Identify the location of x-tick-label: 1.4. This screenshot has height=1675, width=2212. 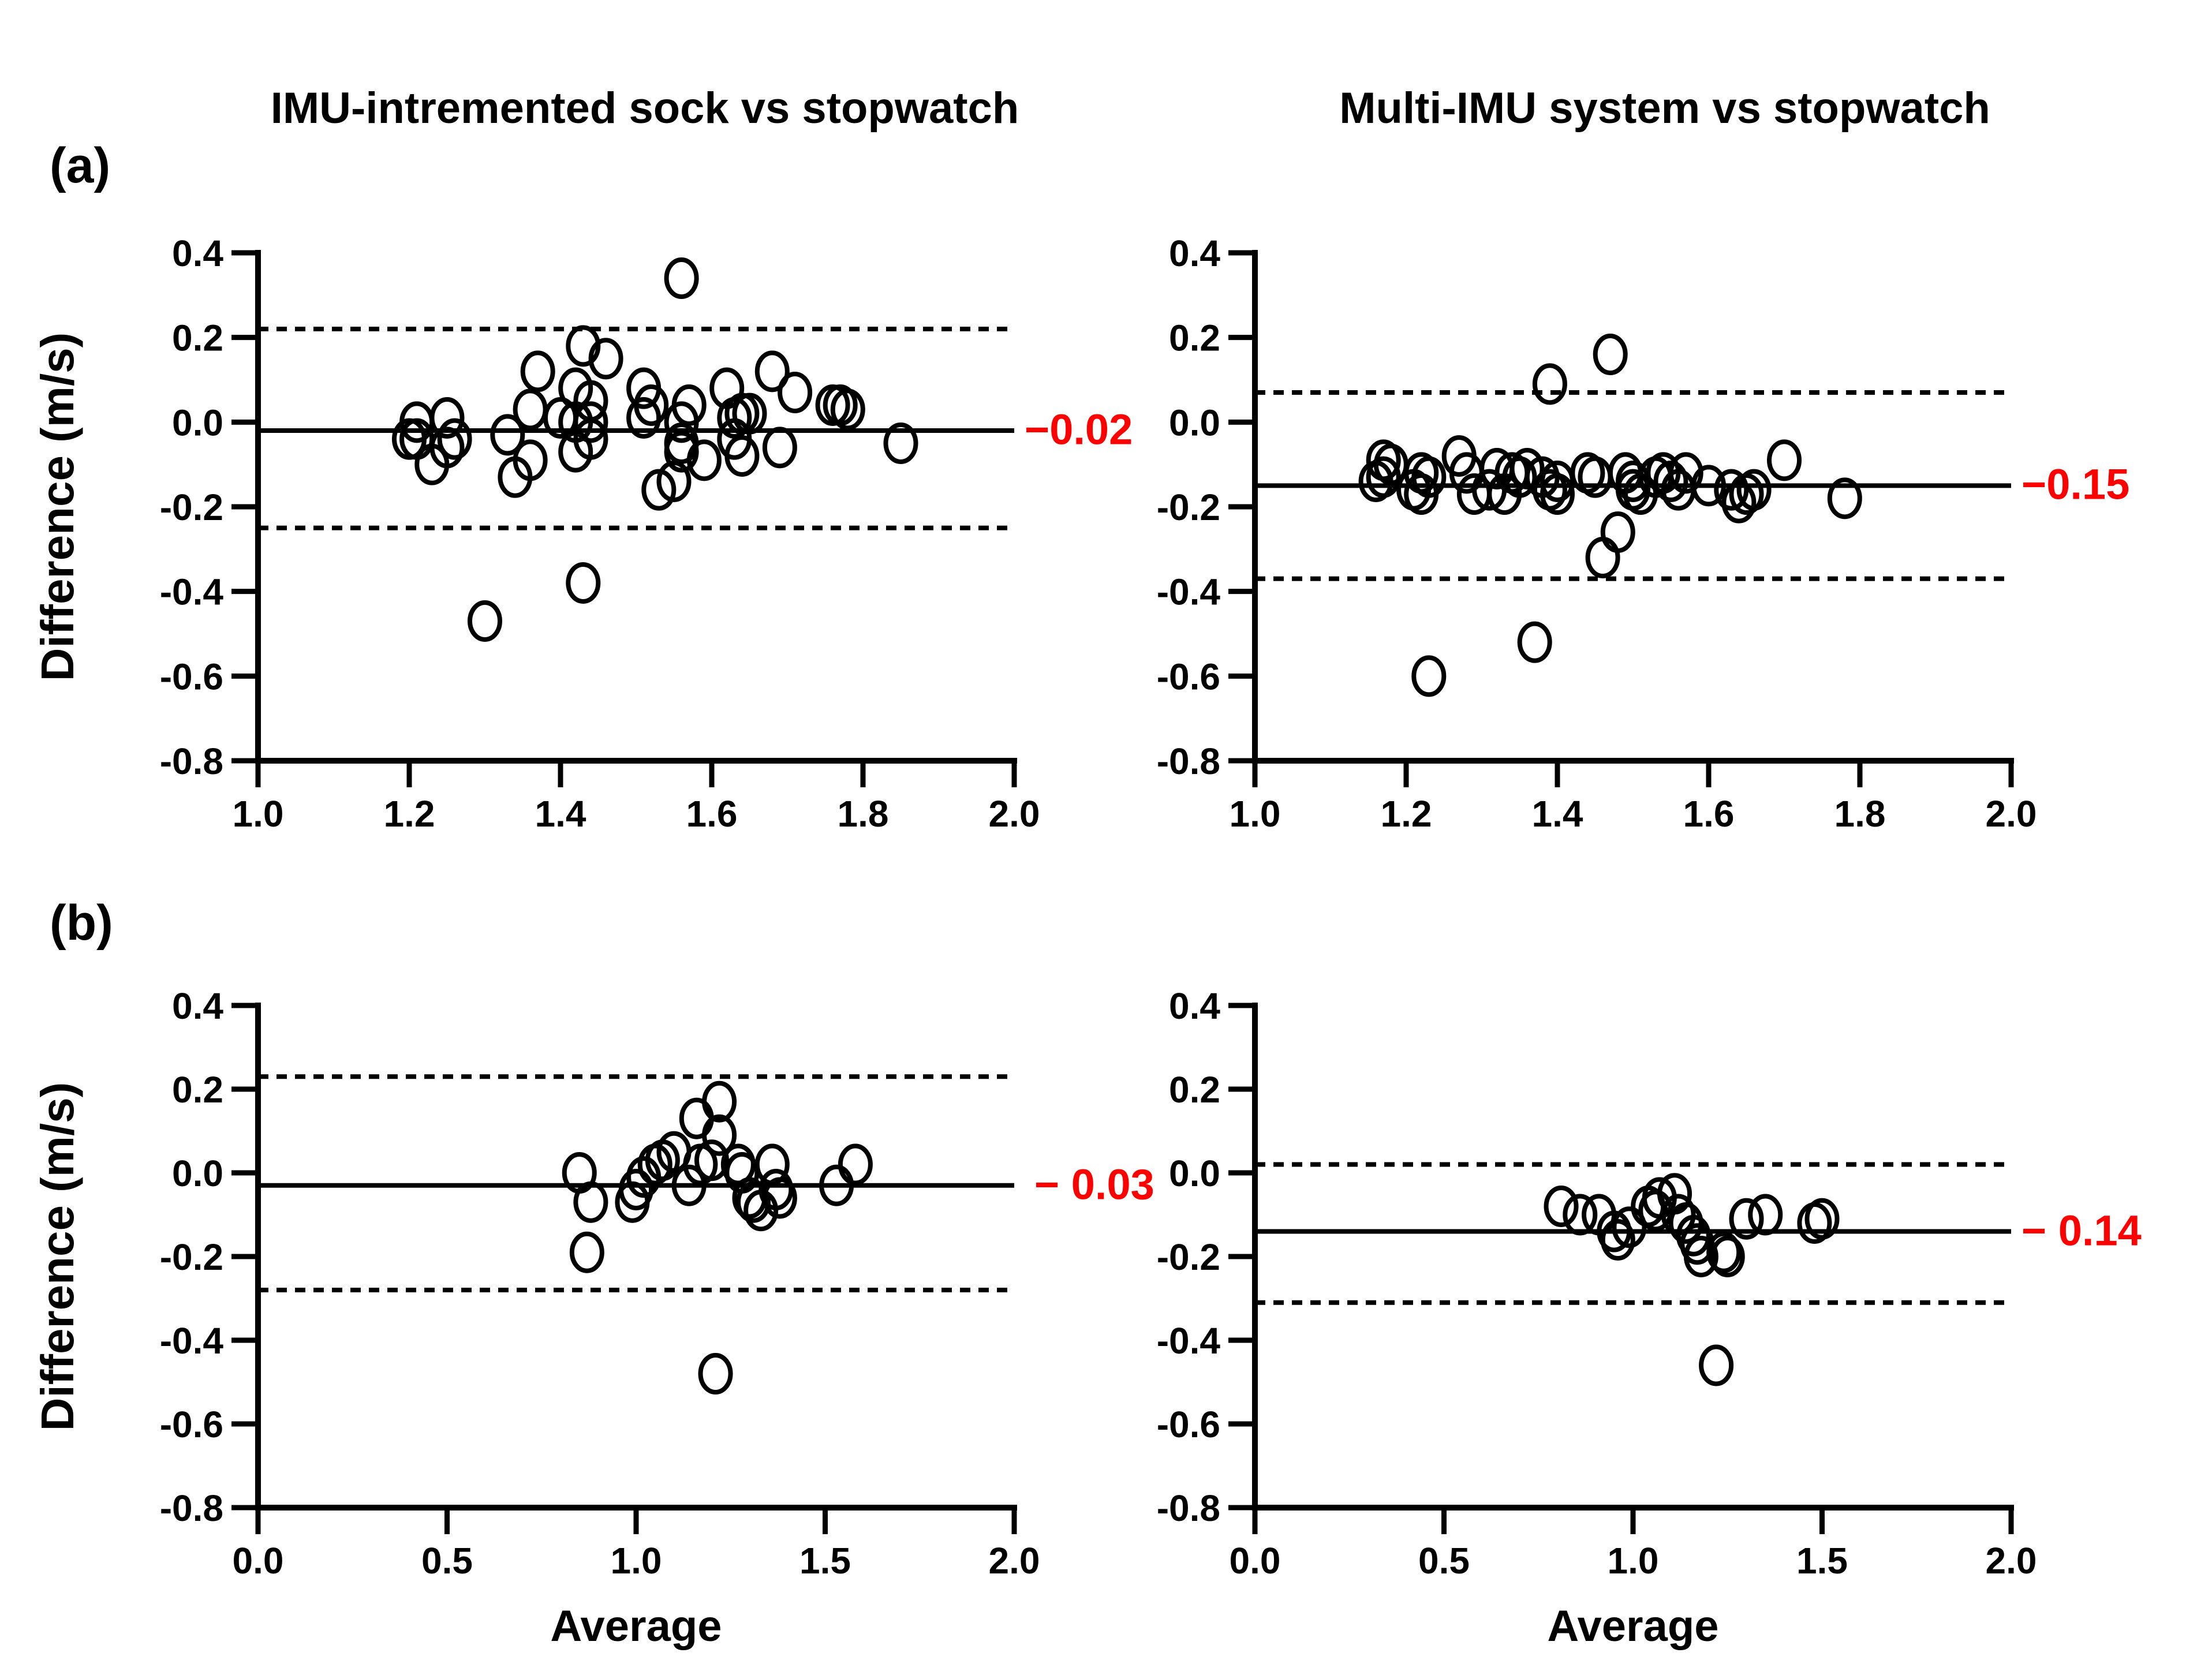
(560, 814).